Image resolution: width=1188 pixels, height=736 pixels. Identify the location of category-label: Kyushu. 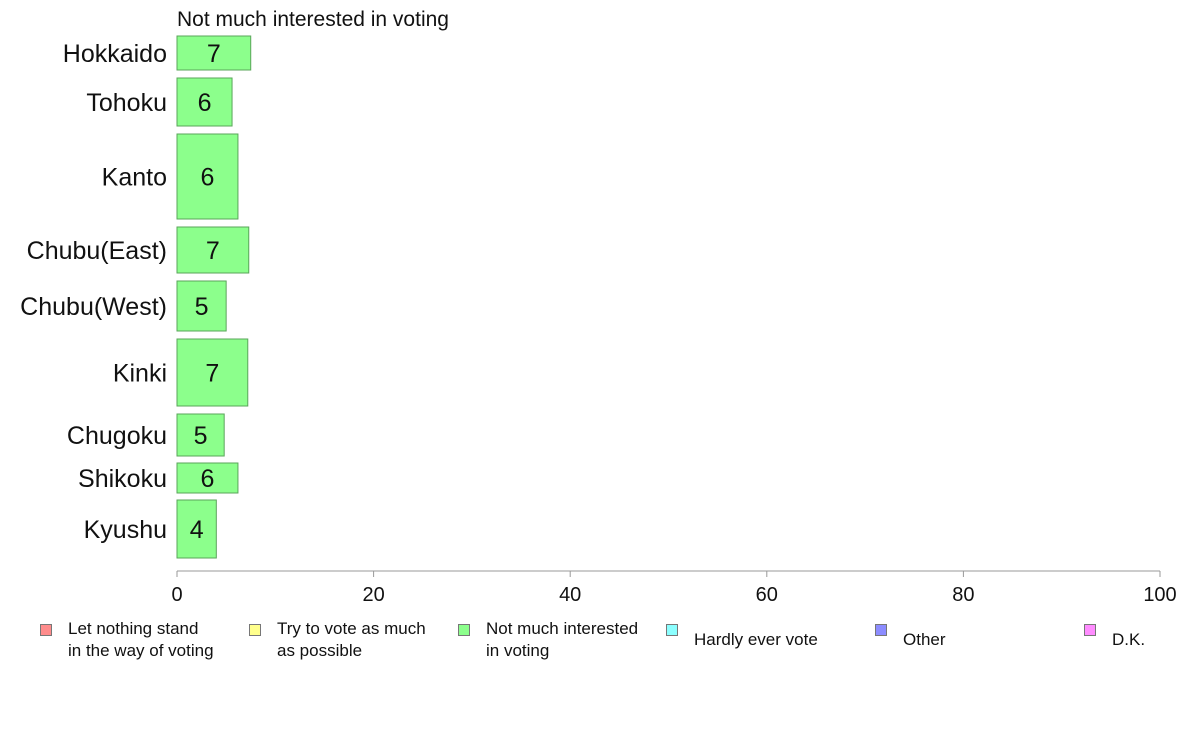
(125, 530).